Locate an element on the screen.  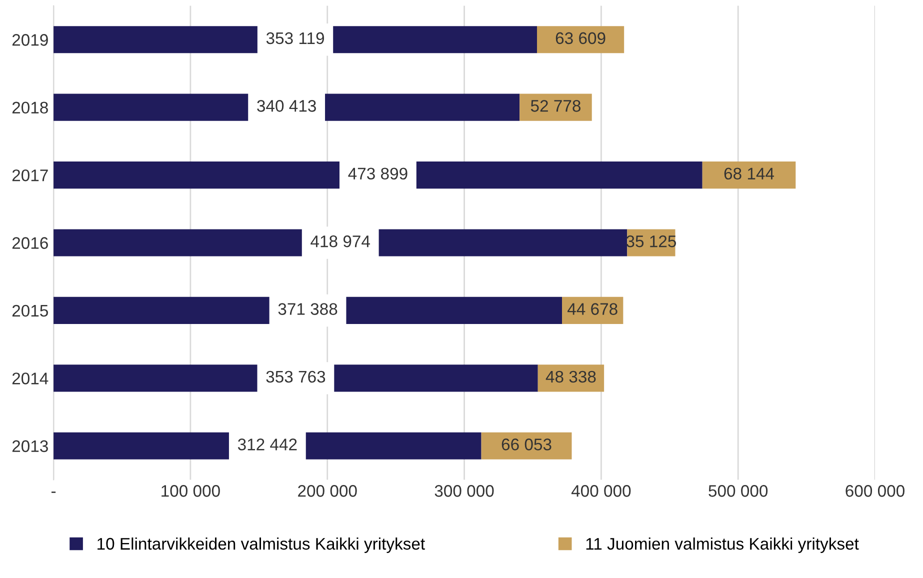
data-label: 52 778 is located at coordinates (555, 106).